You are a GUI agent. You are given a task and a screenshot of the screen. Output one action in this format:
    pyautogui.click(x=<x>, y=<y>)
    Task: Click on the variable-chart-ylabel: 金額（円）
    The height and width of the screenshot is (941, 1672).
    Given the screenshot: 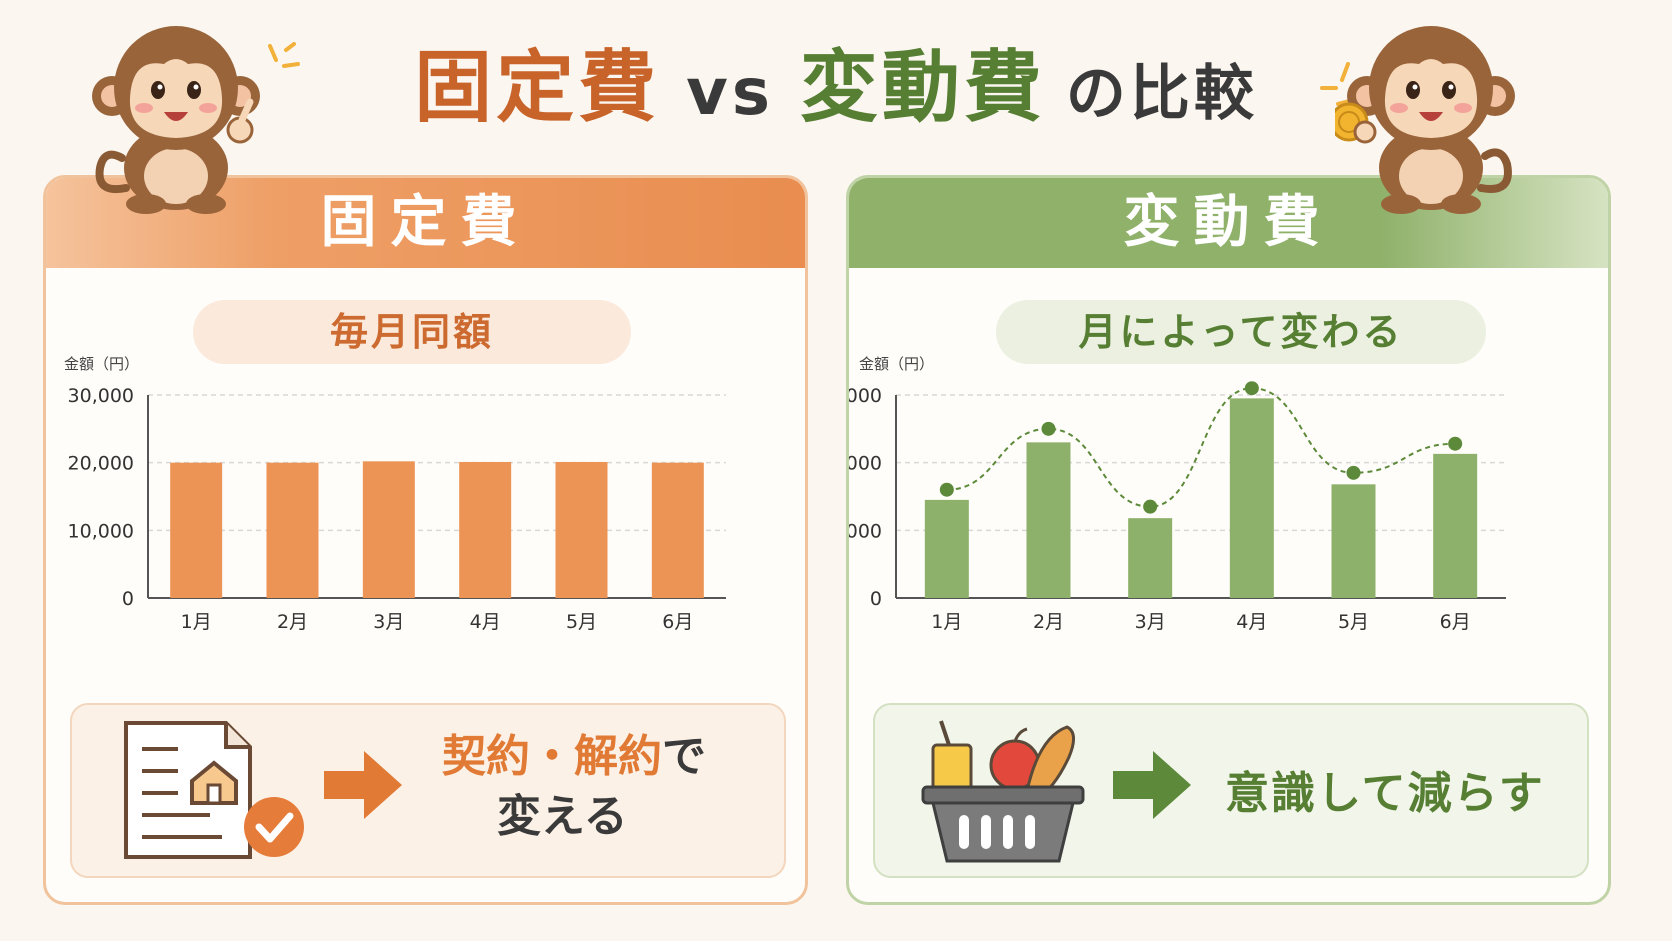 What is the action you would take?
    pyautogui.click(x=896, y=364)
    